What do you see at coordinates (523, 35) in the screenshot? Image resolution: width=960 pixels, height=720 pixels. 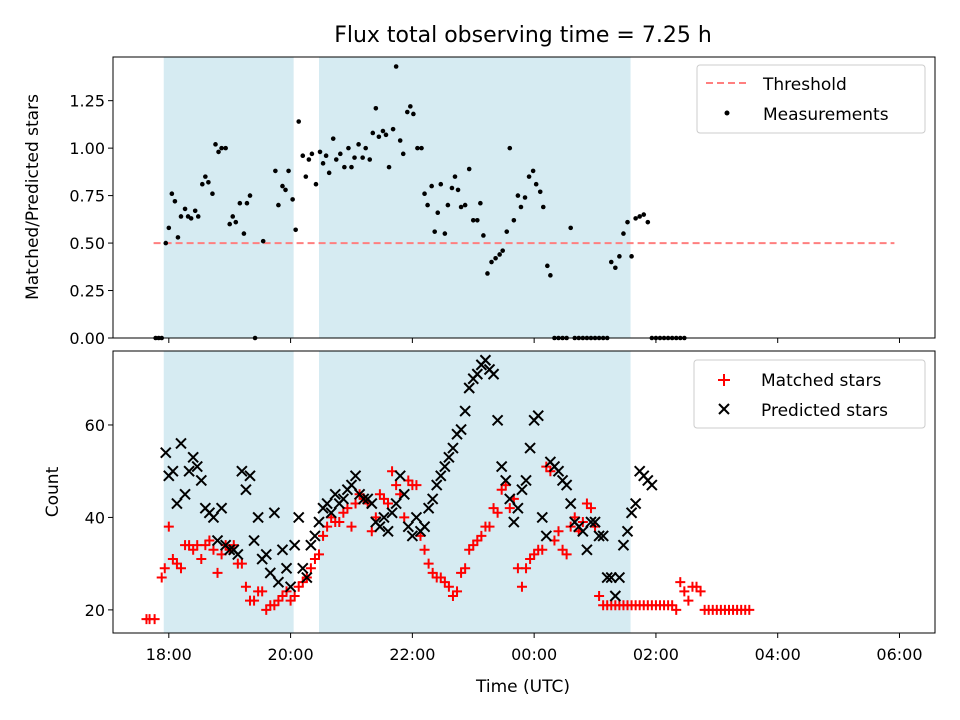 I see `chart-title: Flux total observing time = 7.25 h` at bounding box center [523, 35].